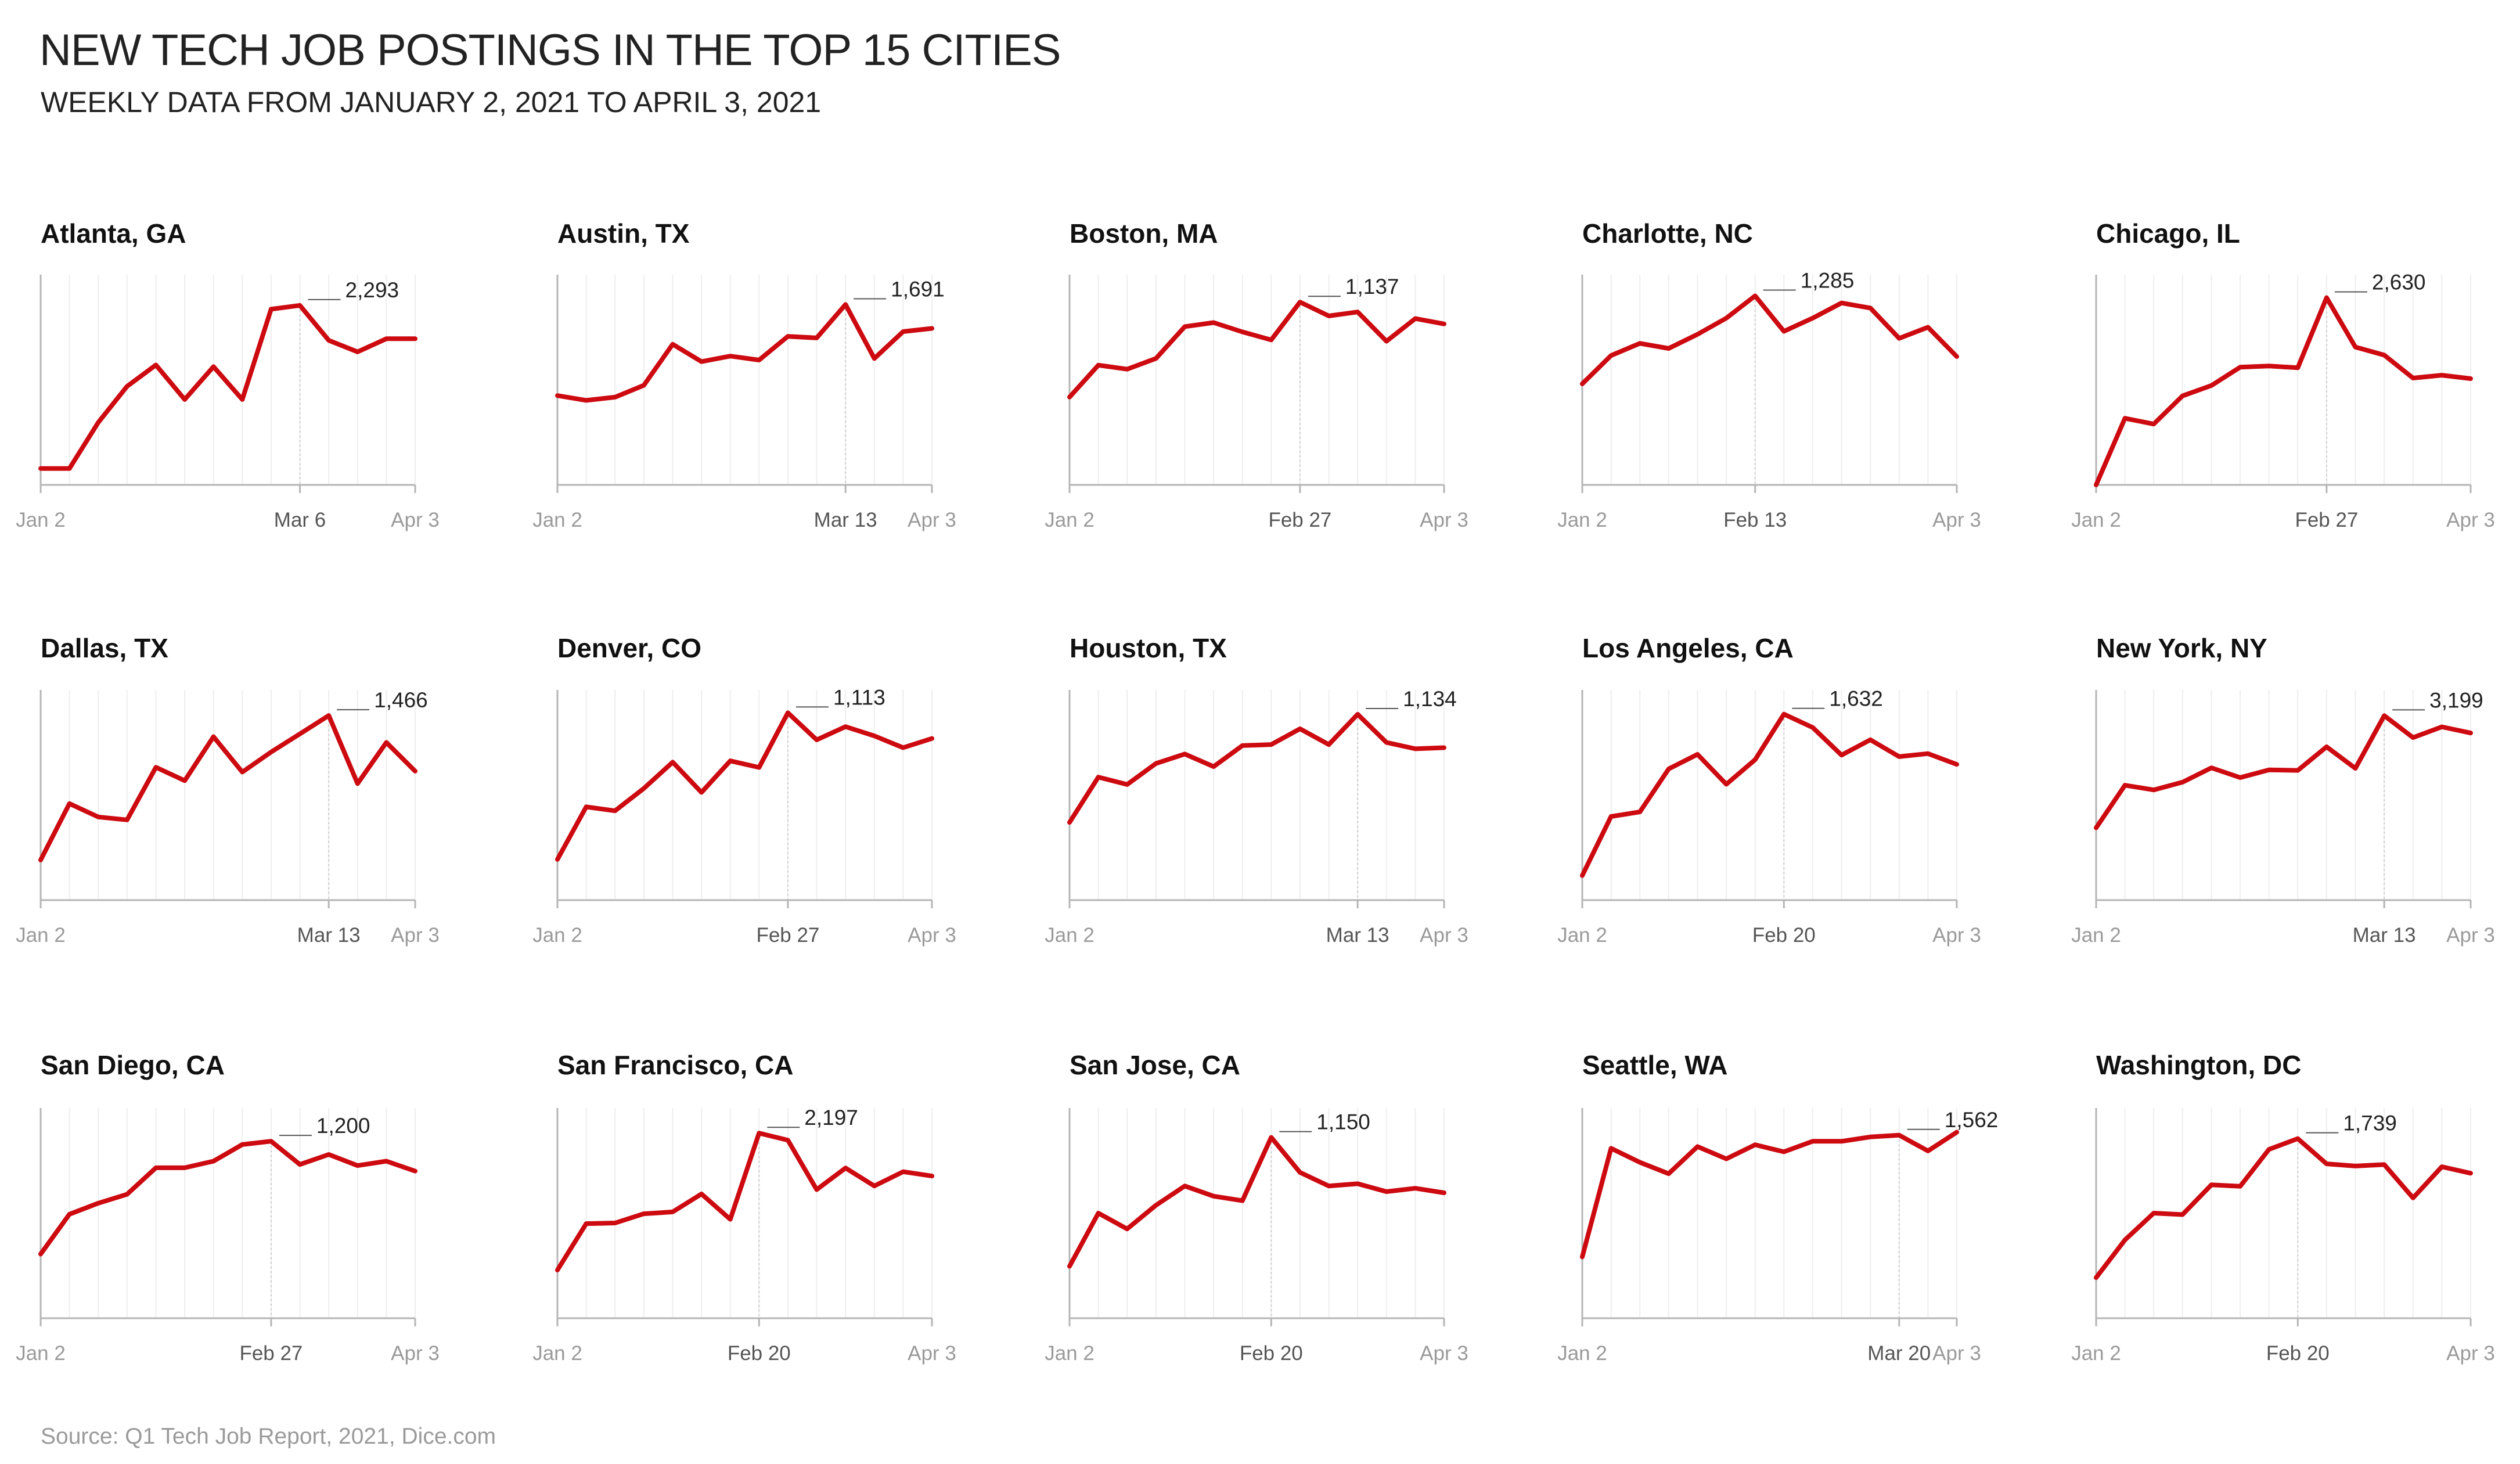  What do you see at coordinates (831, 1118) in the screenshot?
I see `peak-value-label: 2,197` at bounding box center [831, 1118].